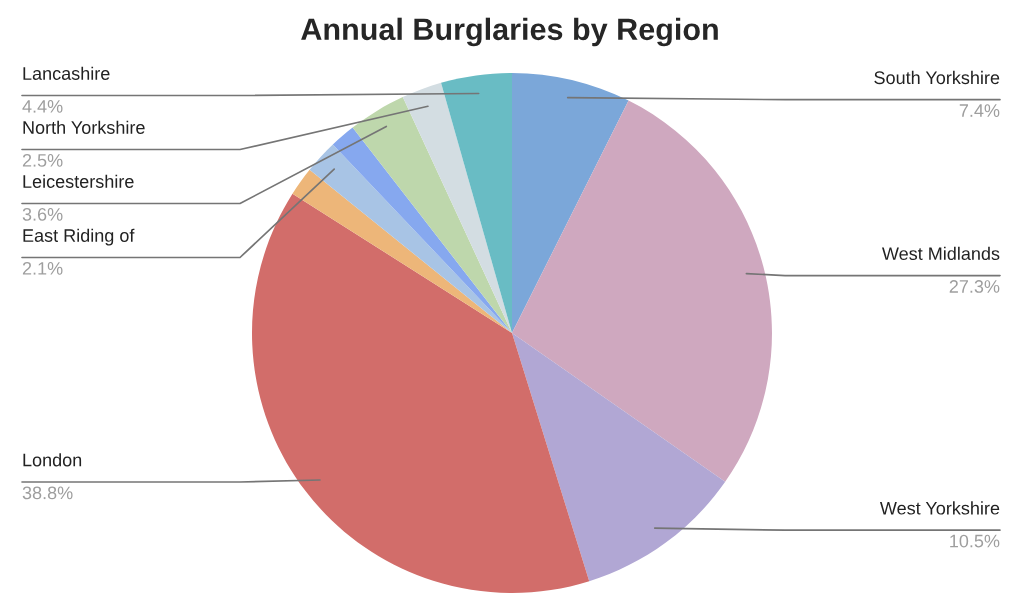 The height and width of the screenshot is (614, 1020). Describe the element at coordinates (42, 214) in the screenshot. I see `data-label: 3.6%` at that location.